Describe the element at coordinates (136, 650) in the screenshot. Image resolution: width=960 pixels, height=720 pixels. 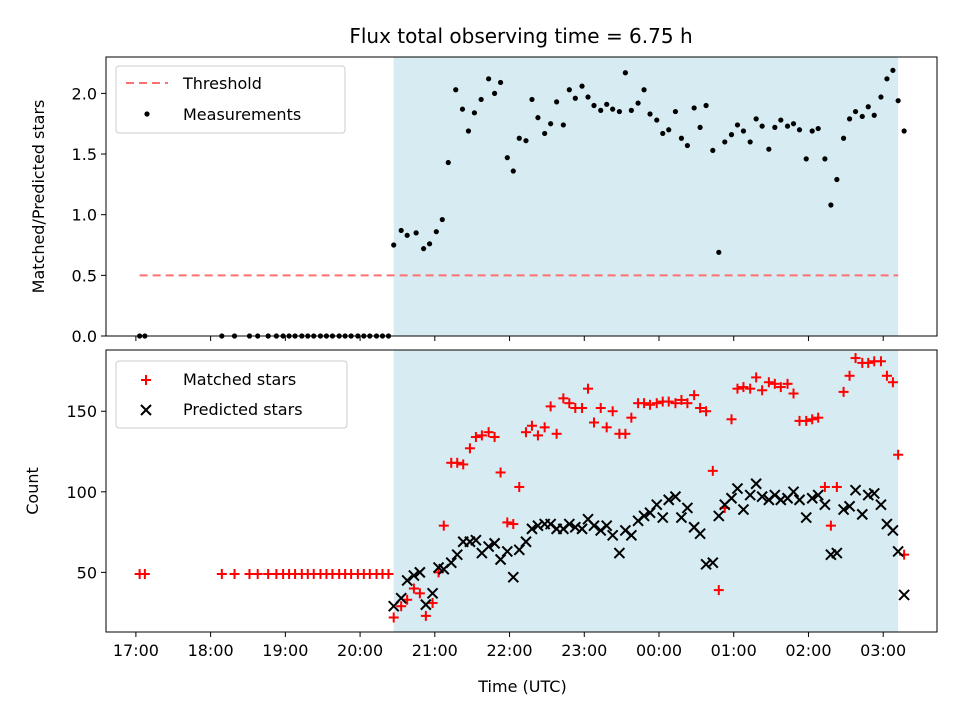
I see `x-tick-label: 17:00` at that location.